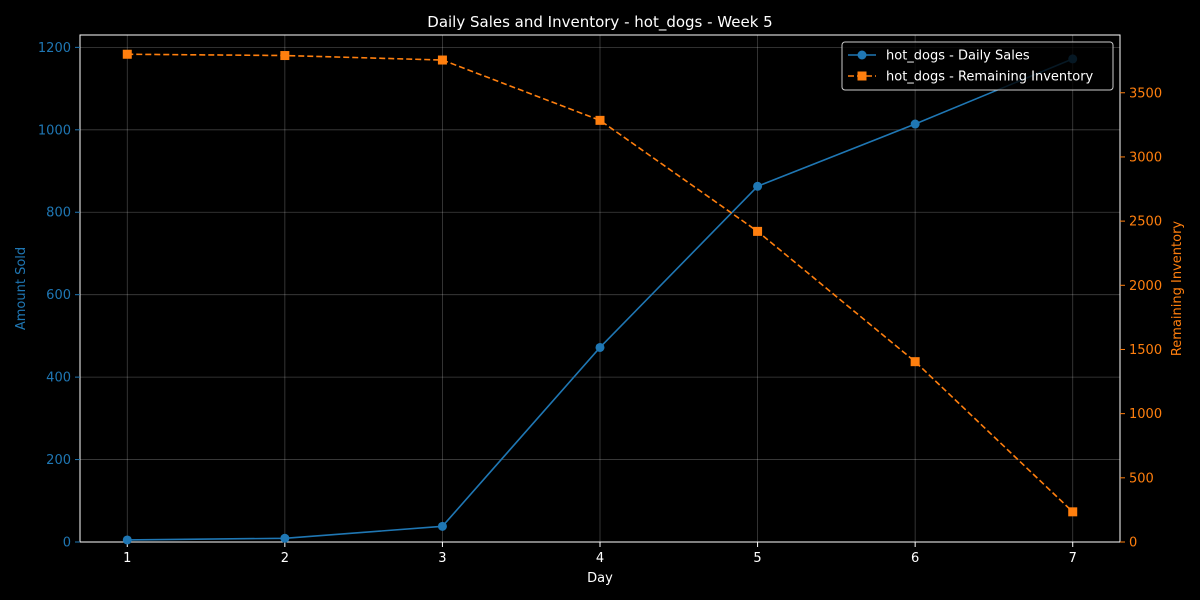 The image size is (1200, 600). What do you see at coordinates (1145, 414) in the screenshot?
I see `y-right-tick-label: 1000` at bounding box center [1145, 414].